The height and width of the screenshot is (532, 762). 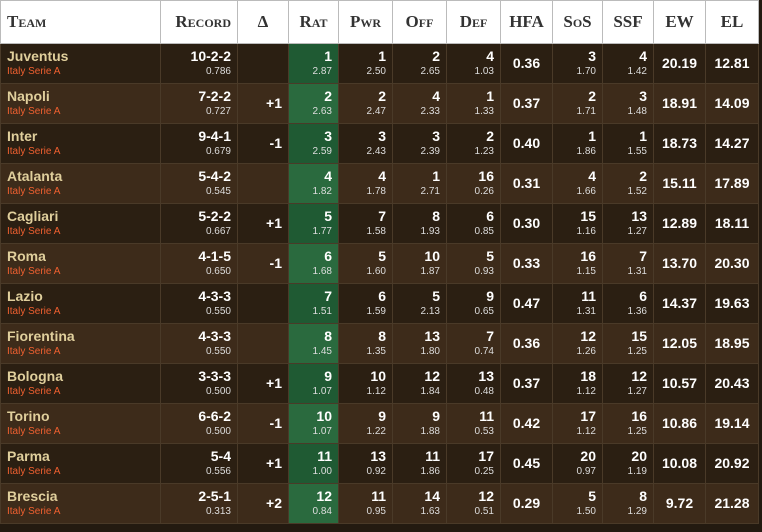 I want to click on ew-cell: 12.89, so click(x=679, y=223).